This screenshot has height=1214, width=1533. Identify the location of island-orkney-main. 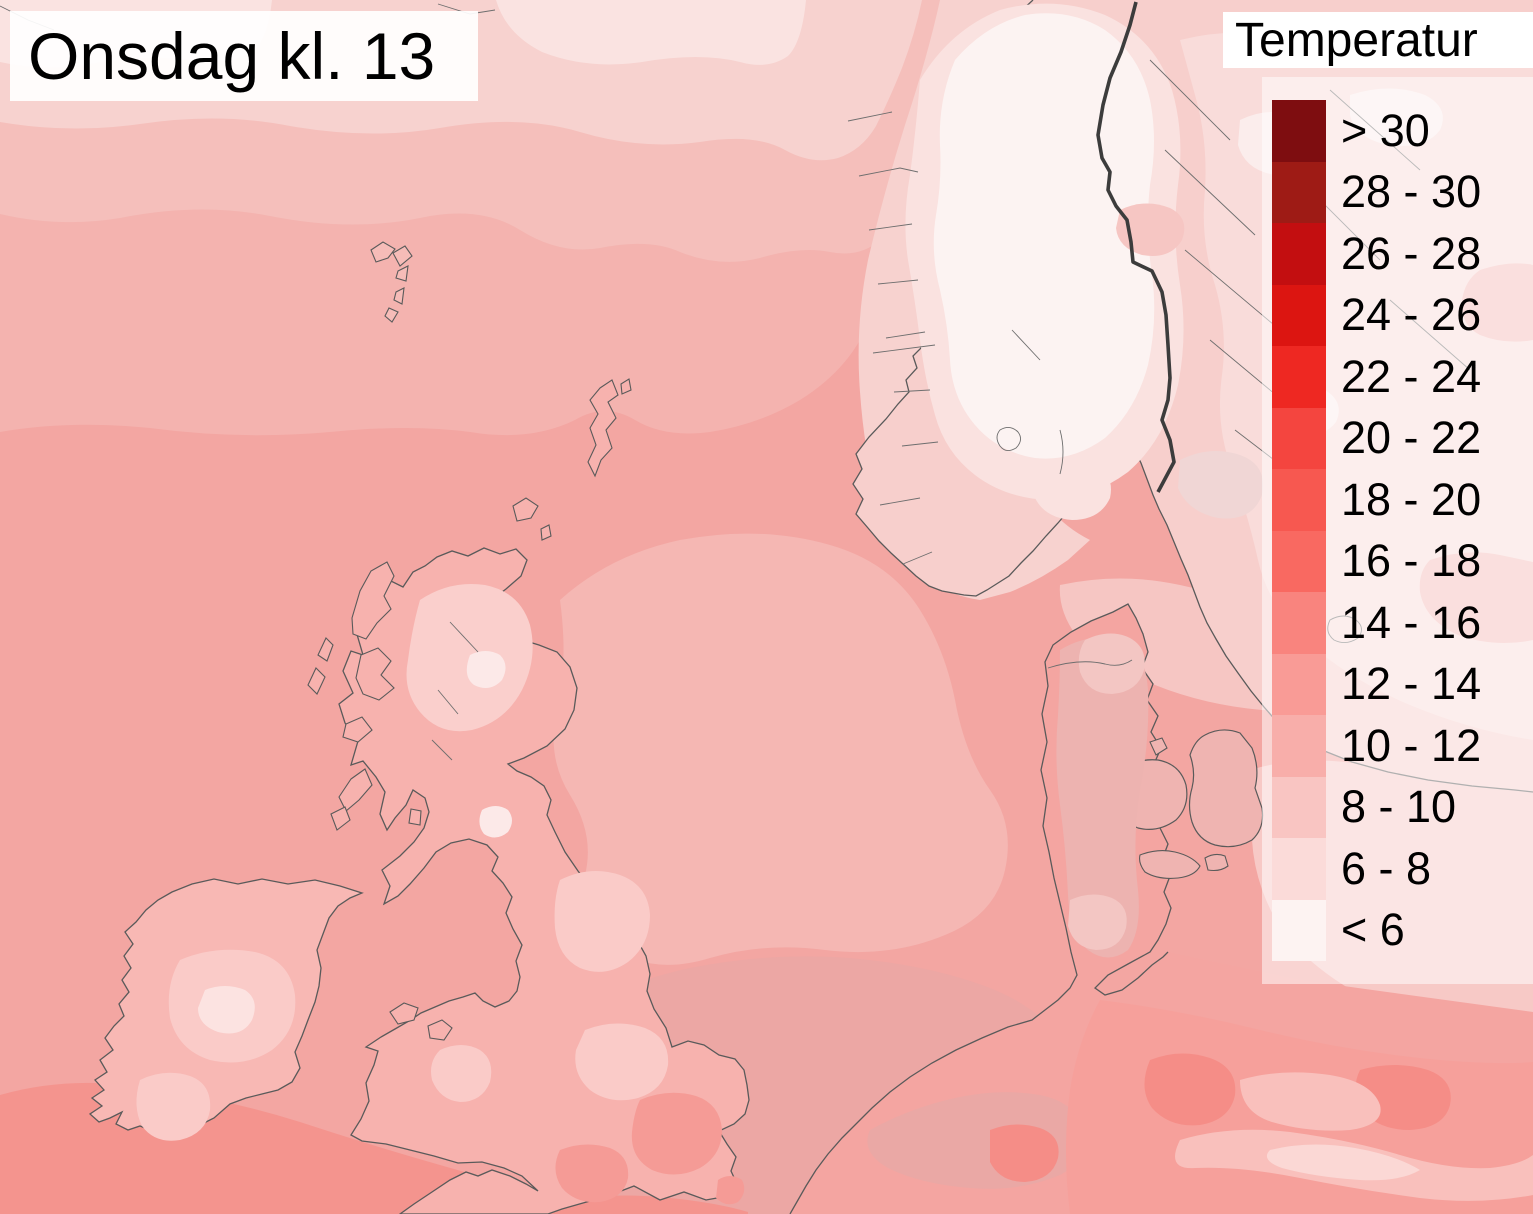
(525, 509).